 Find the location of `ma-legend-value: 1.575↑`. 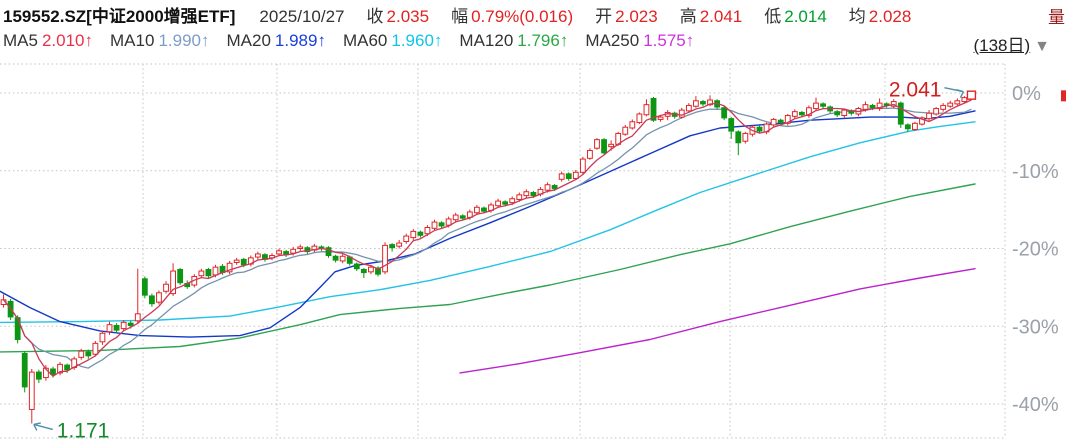

ma-legend-value: 1.575↑ is located at coordinates (669, 40).